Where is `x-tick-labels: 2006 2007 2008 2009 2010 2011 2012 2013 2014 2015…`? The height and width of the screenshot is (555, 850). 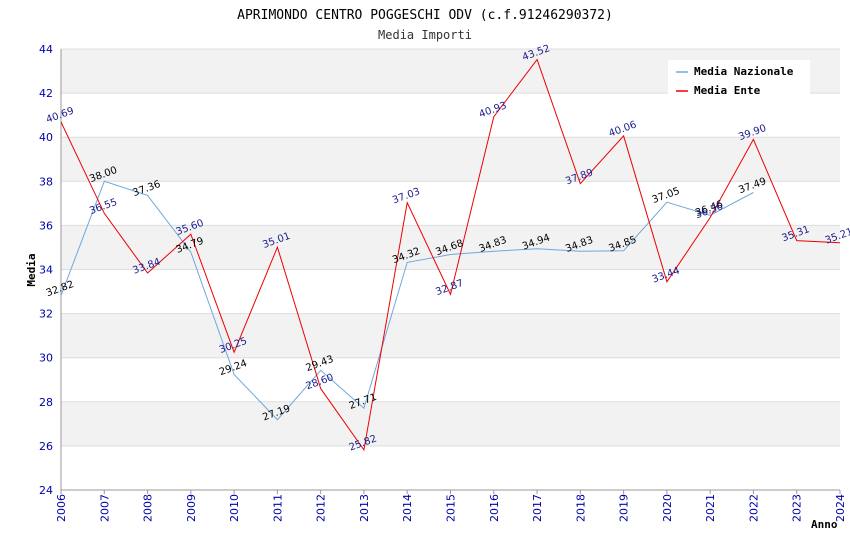
x-tick-labels: 2006 2007 2008 2009 2010 2011 2012 2013 2014 2015… is located at coordinates (451, 508).